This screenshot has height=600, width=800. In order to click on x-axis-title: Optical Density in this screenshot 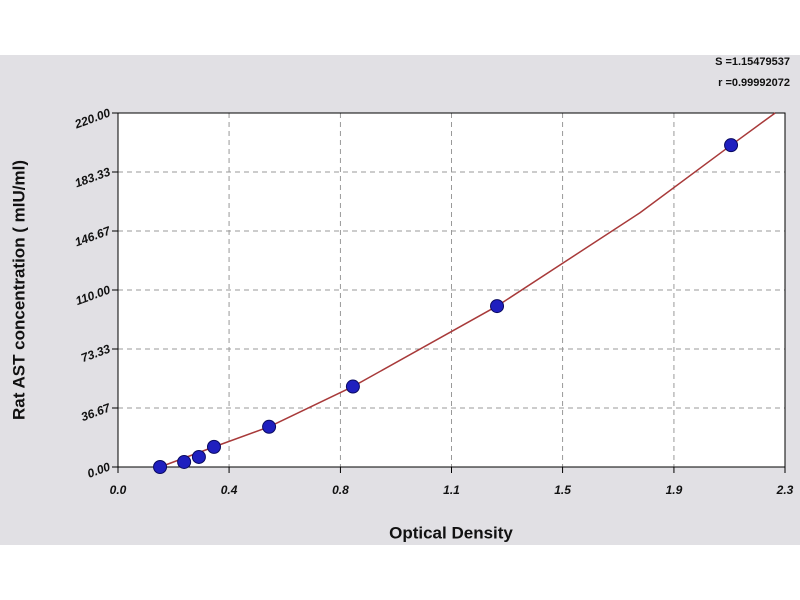, I will do `click(451, 532)`.